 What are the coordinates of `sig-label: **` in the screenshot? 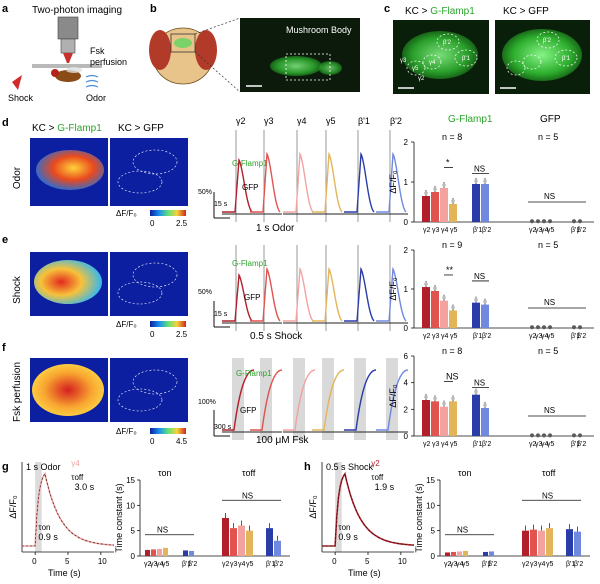 It's located at (450, 270).